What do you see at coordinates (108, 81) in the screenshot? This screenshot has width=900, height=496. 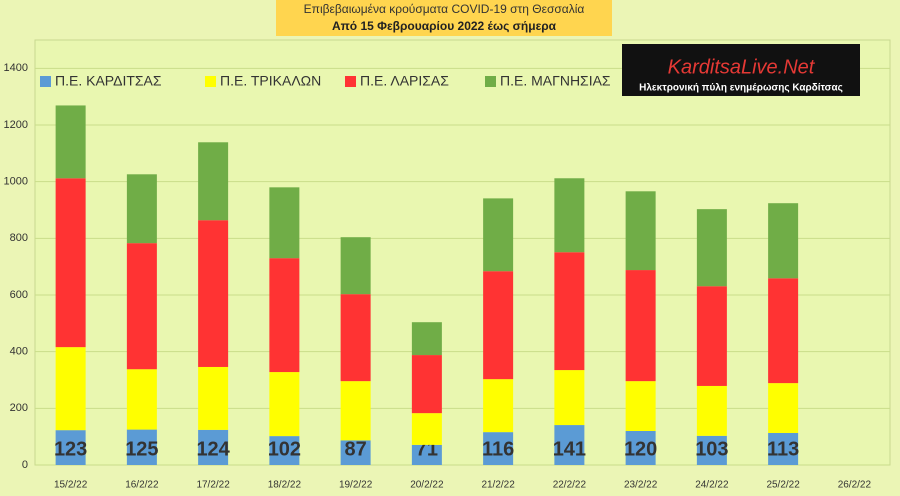 I see `legend-label: Π.Ε. ΚΑΡΔΙΤΣΑΣ` at bounding box center [108, 81].